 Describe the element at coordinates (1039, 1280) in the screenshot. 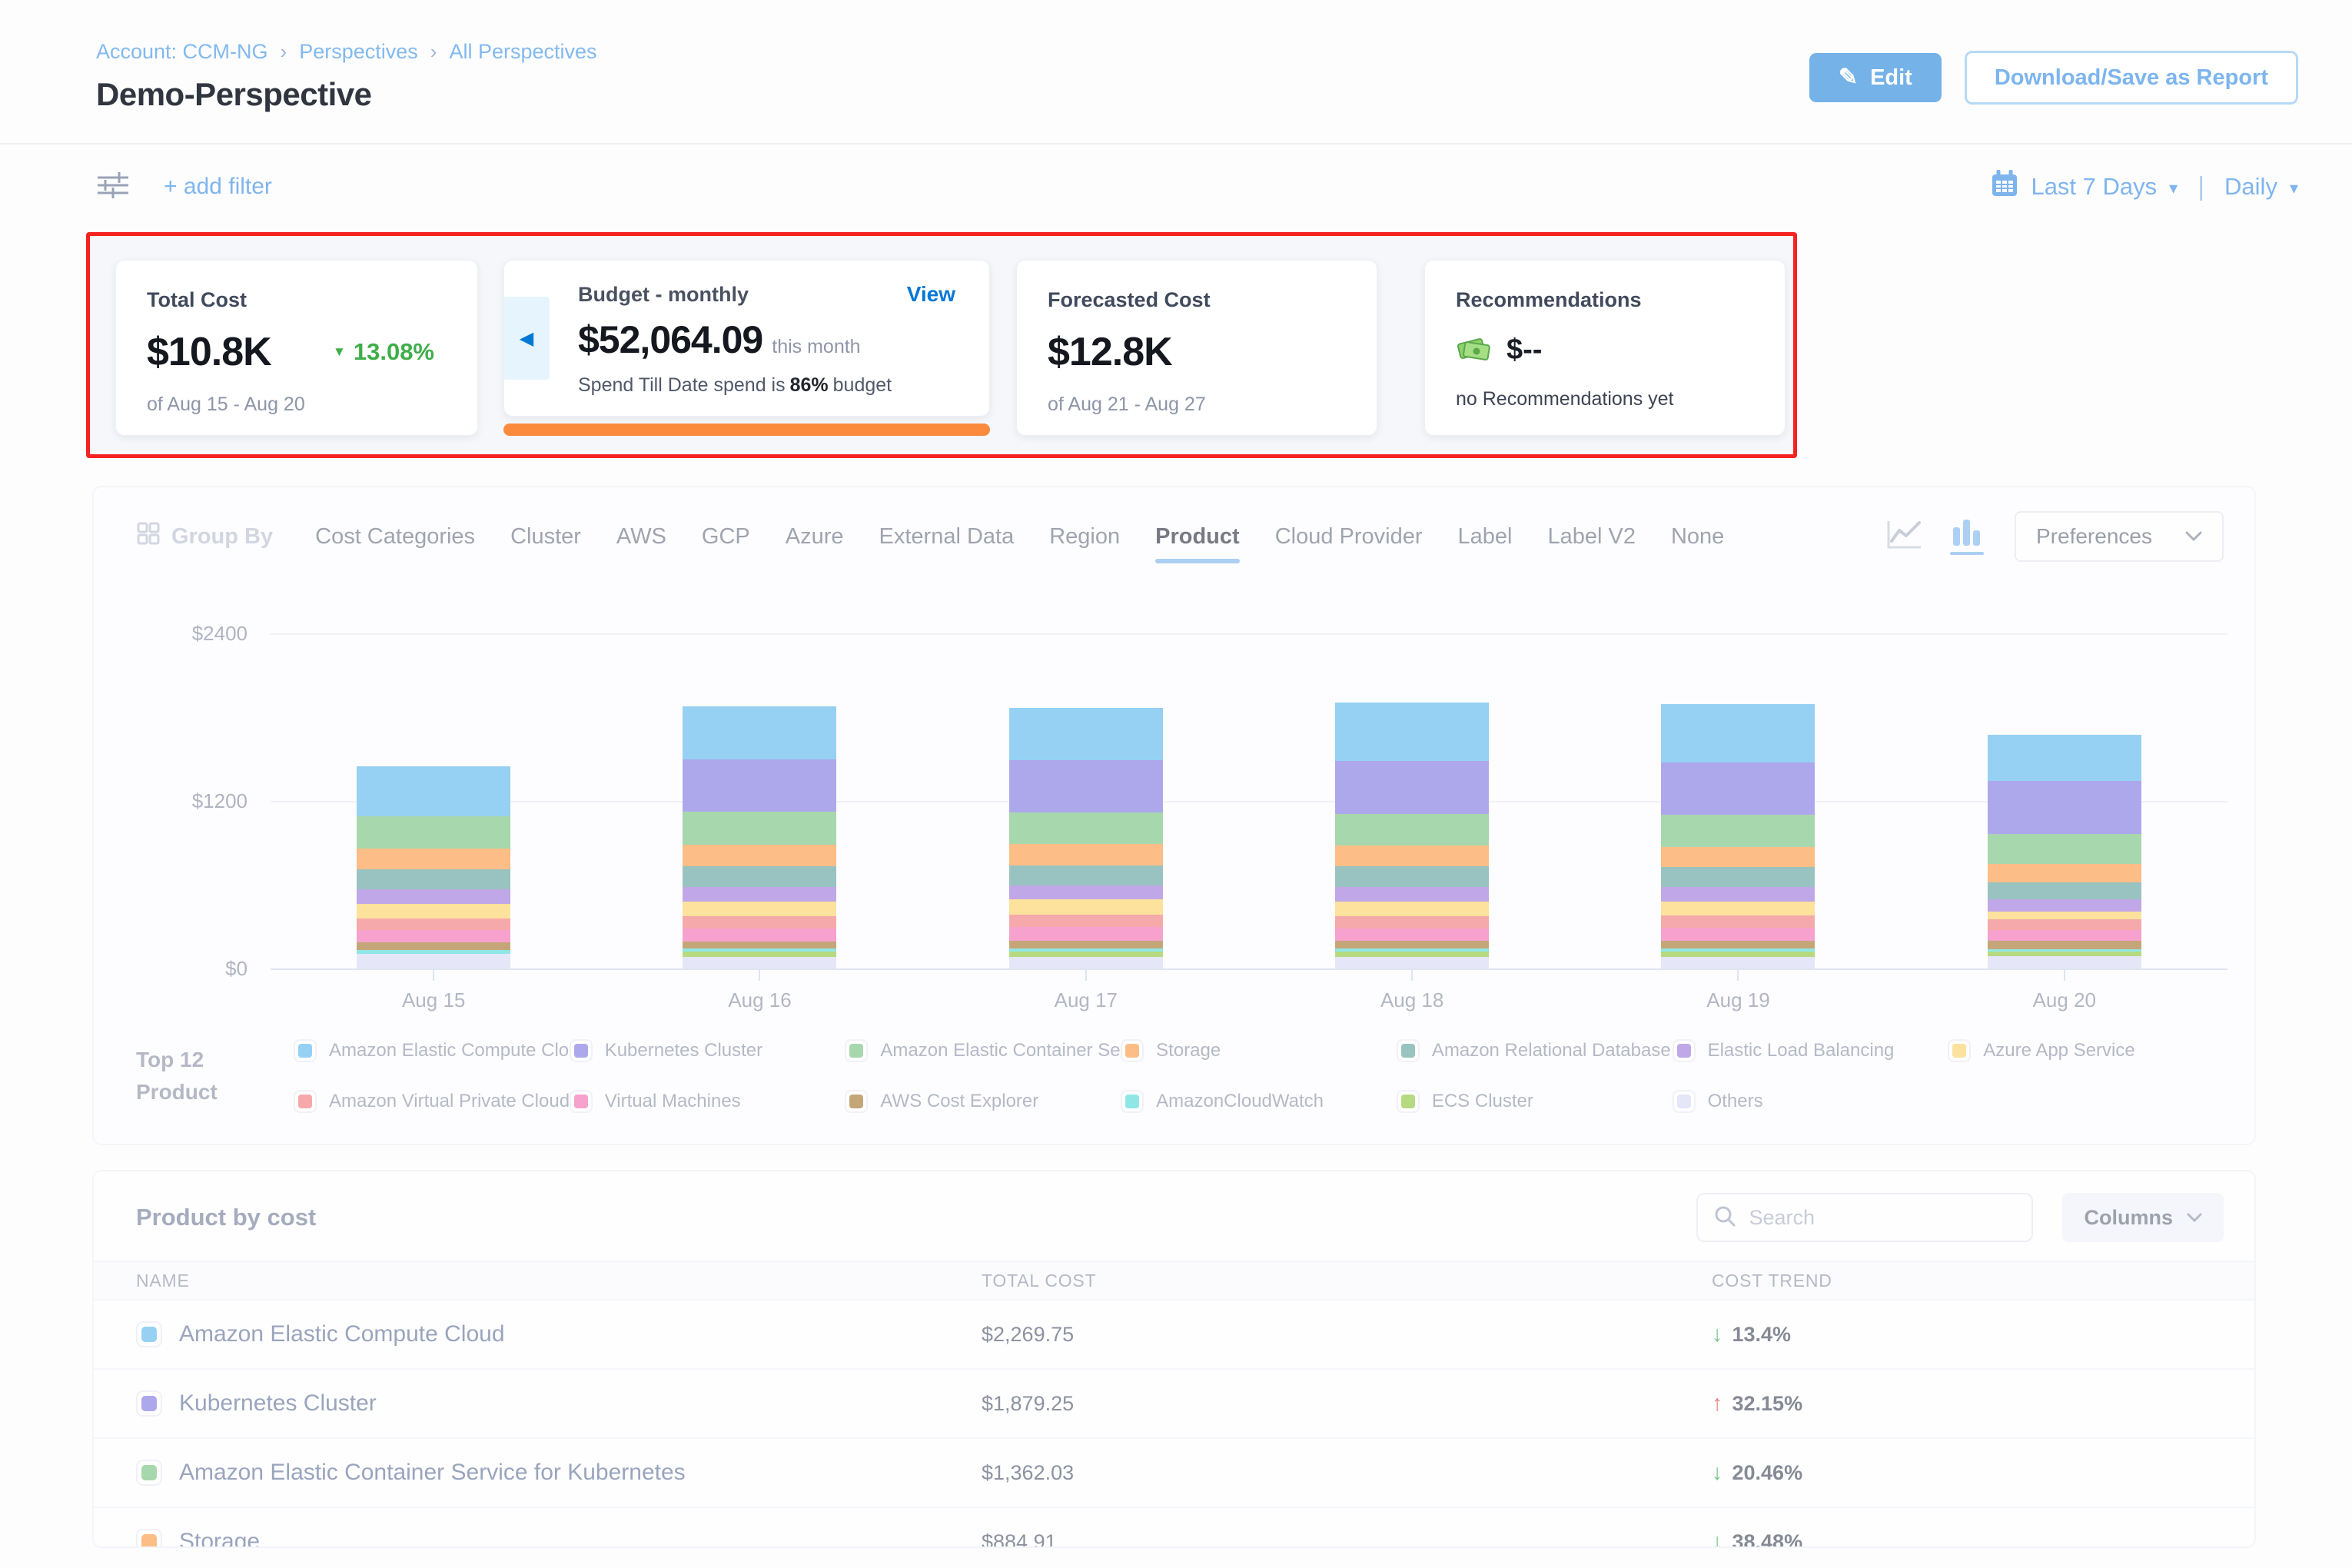

I see `column-header-total-cost: TOTAL COST` at that location.